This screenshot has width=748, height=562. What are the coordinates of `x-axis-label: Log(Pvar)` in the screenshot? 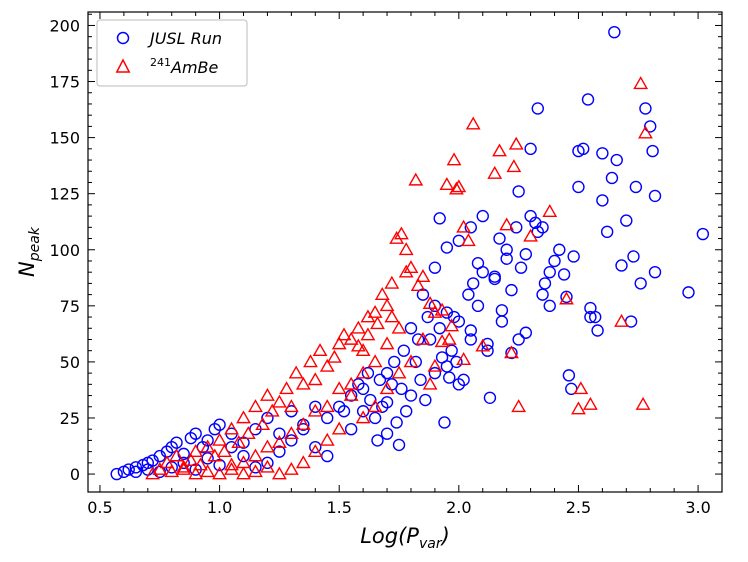 It's located at (405, 538).